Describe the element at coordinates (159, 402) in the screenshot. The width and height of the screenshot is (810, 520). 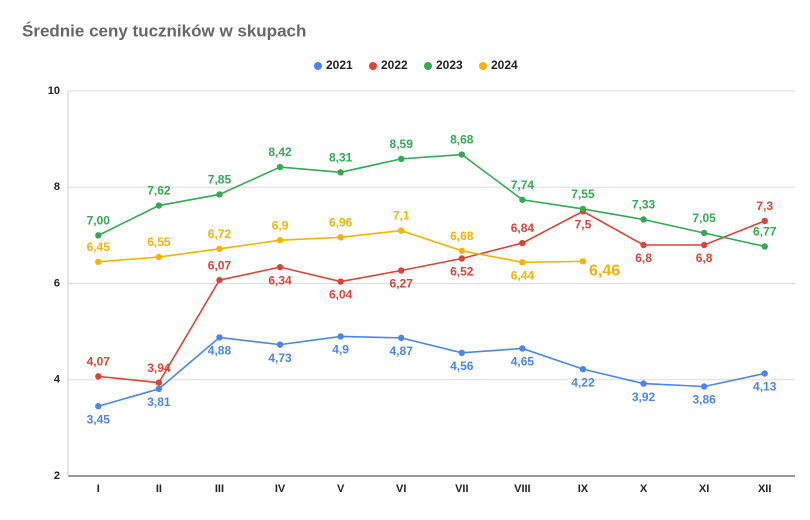
I see `data-label: 3,81` at that location.